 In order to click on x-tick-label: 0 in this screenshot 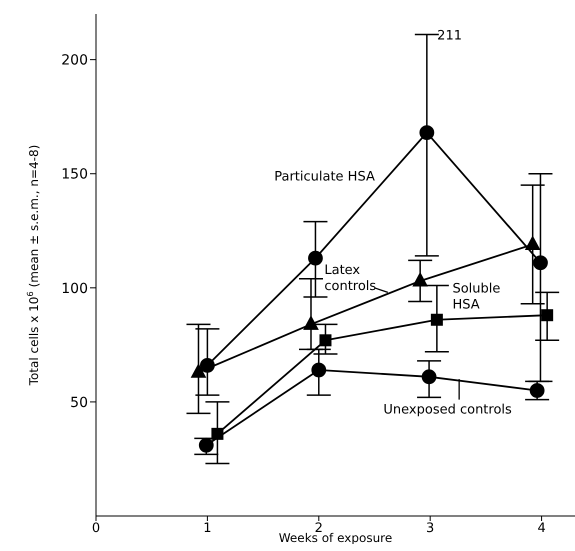, I will do `click(96, 528)`.